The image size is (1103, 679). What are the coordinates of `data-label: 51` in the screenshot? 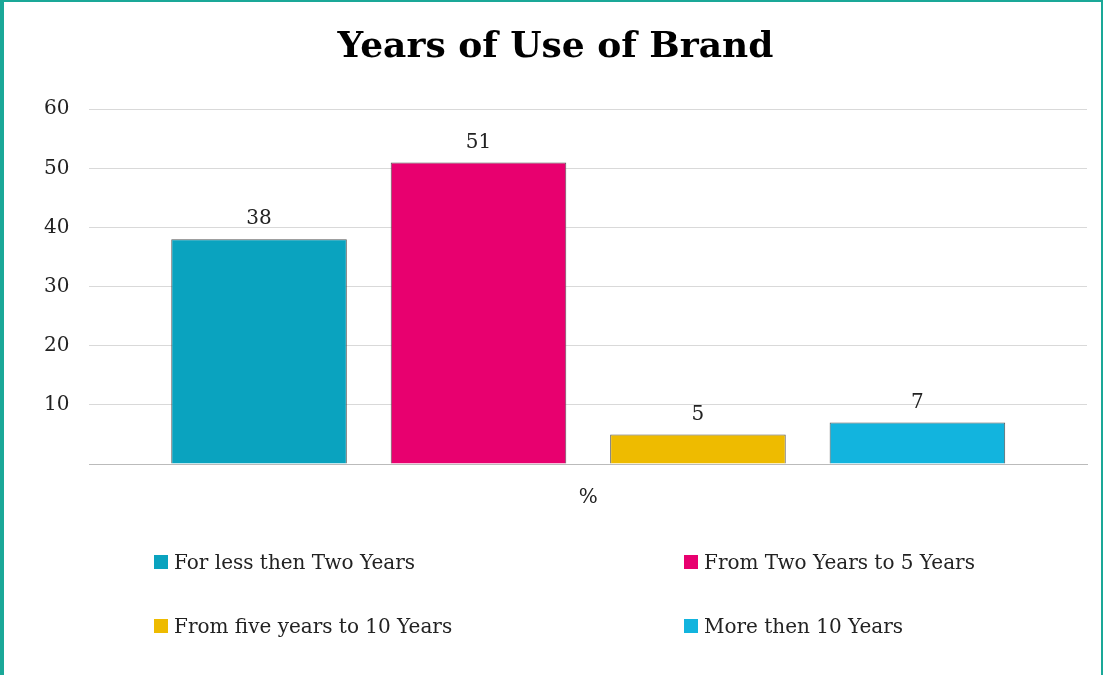 It's located at (478, 140).